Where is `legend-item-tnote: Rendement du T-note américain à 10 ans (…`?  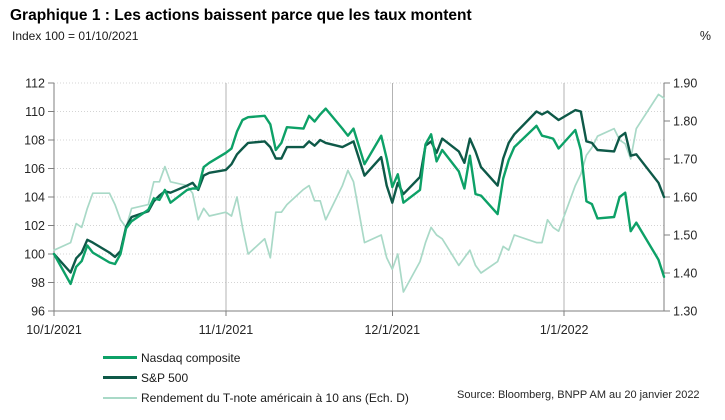
legend-item-tnote: Rendement du T-note américain à 10 ans (… is located at coordinates (256, 397).